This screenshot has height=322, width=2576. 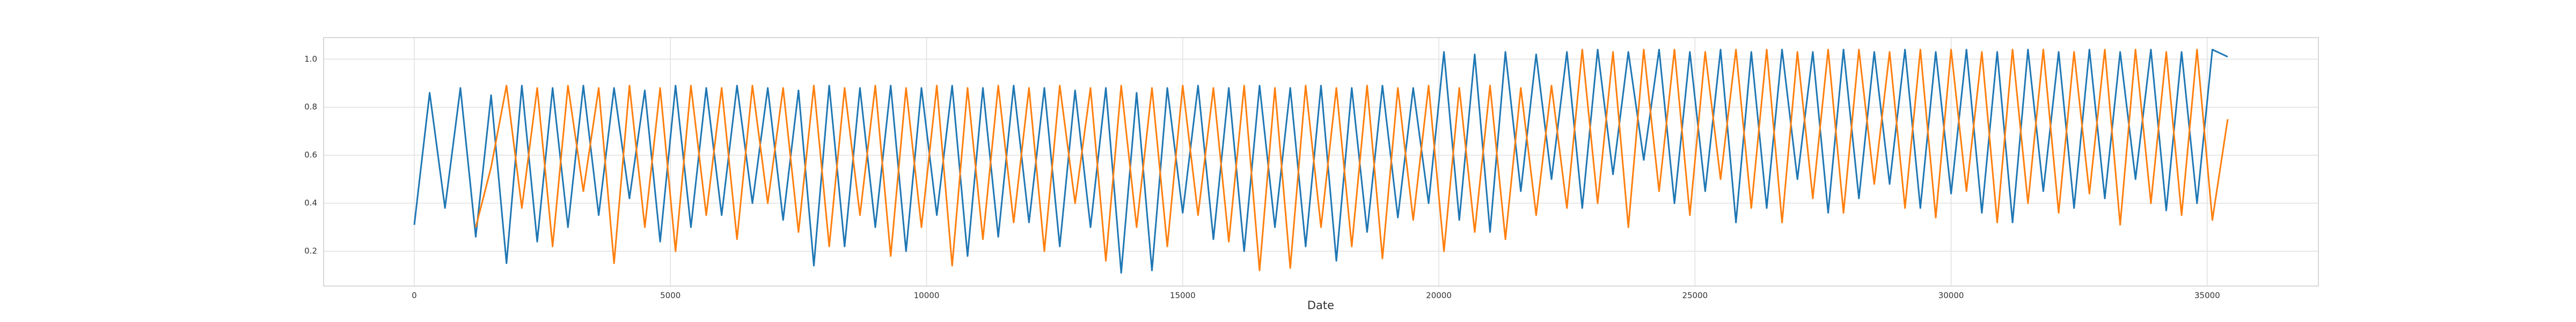 What do you see at coordinates (670, 296) in the screenshot?
I see `x-tick-label: 5000` at bounding box center [670, 296].